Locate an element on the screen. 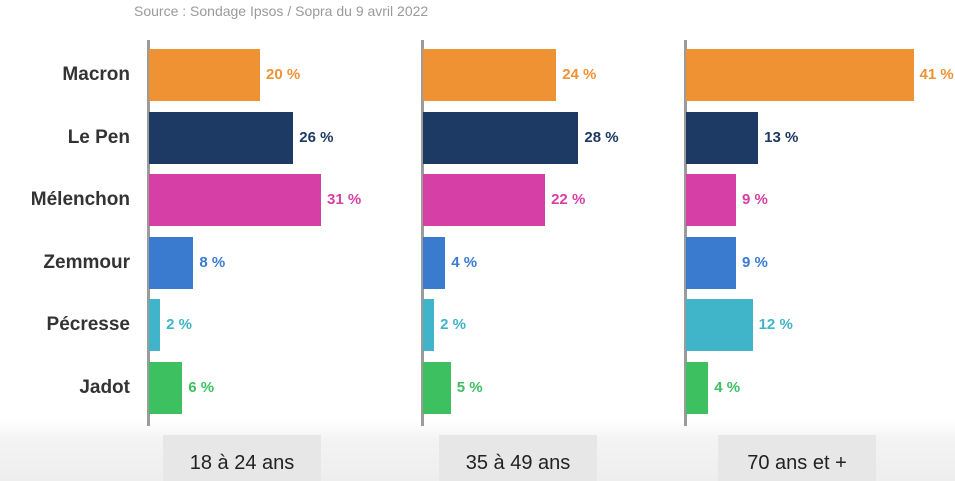  bar-value-label: 6 % is located at coordinates (201, 387).